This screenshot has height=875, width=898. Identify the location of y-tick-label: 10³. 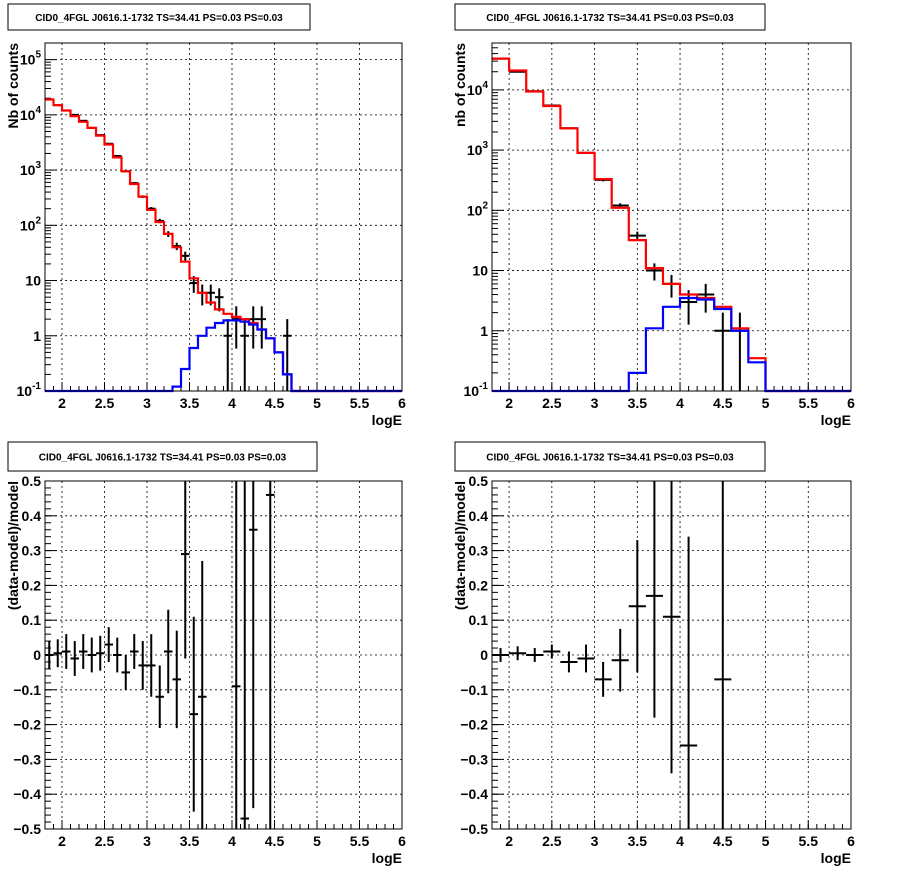
(478, 149).